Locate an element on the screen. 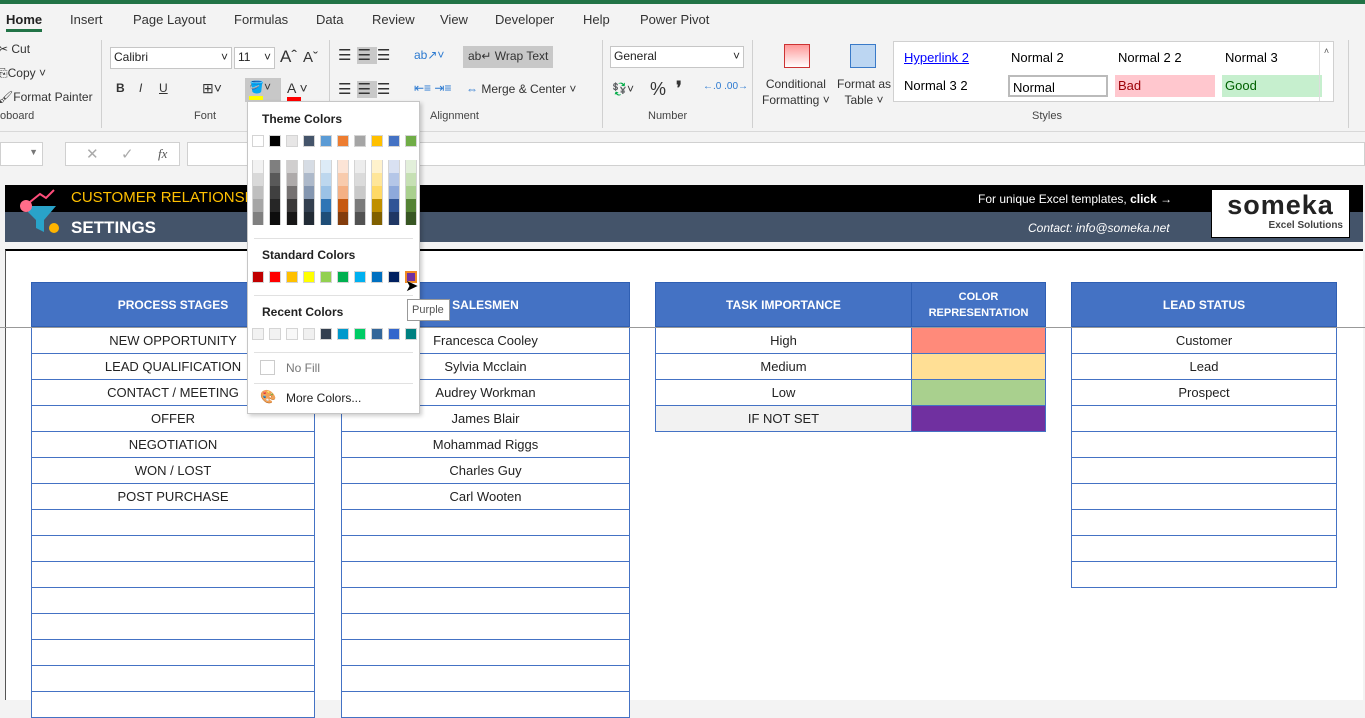  gallery-scroll: ˄ is located at coordinates (1326, 71).